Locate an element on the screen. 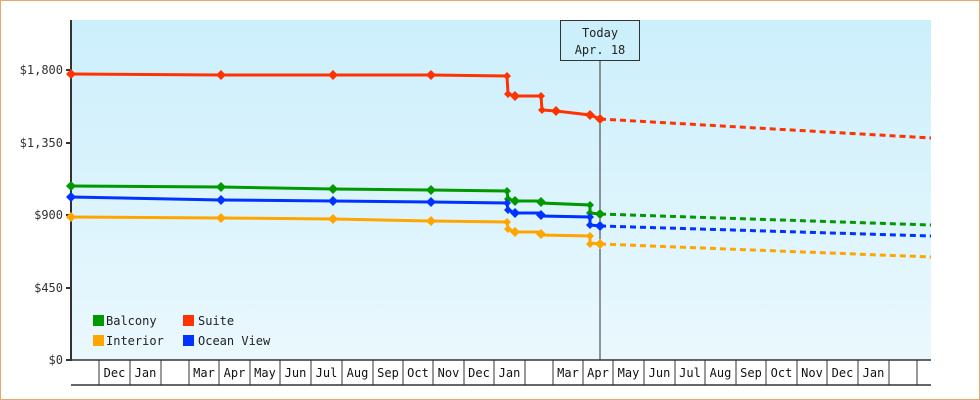 This screenshot has width=980, height=400. series-ocean-view is located at coordinates (499, 215).